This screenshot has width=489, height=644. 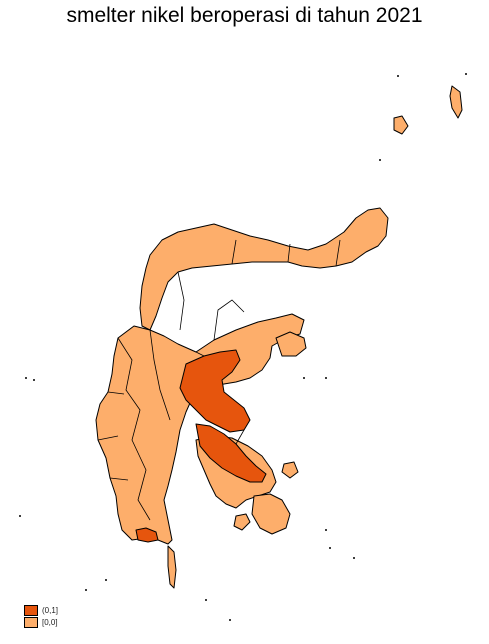 I want to click on region-selayar, so click(x=172, y=567).